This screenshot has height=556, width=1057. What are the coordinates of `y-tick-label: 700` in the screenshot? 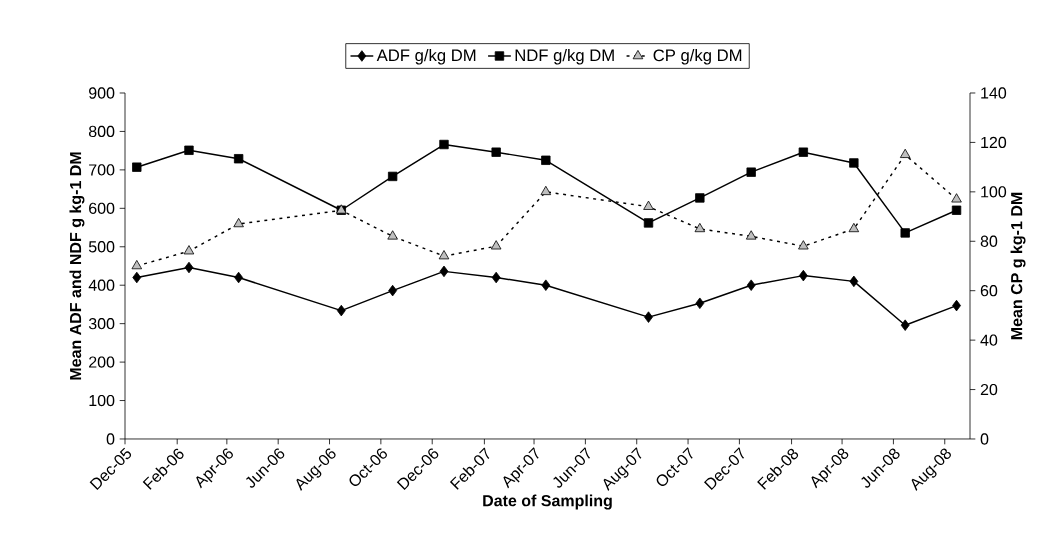 It's located at (102, 170).